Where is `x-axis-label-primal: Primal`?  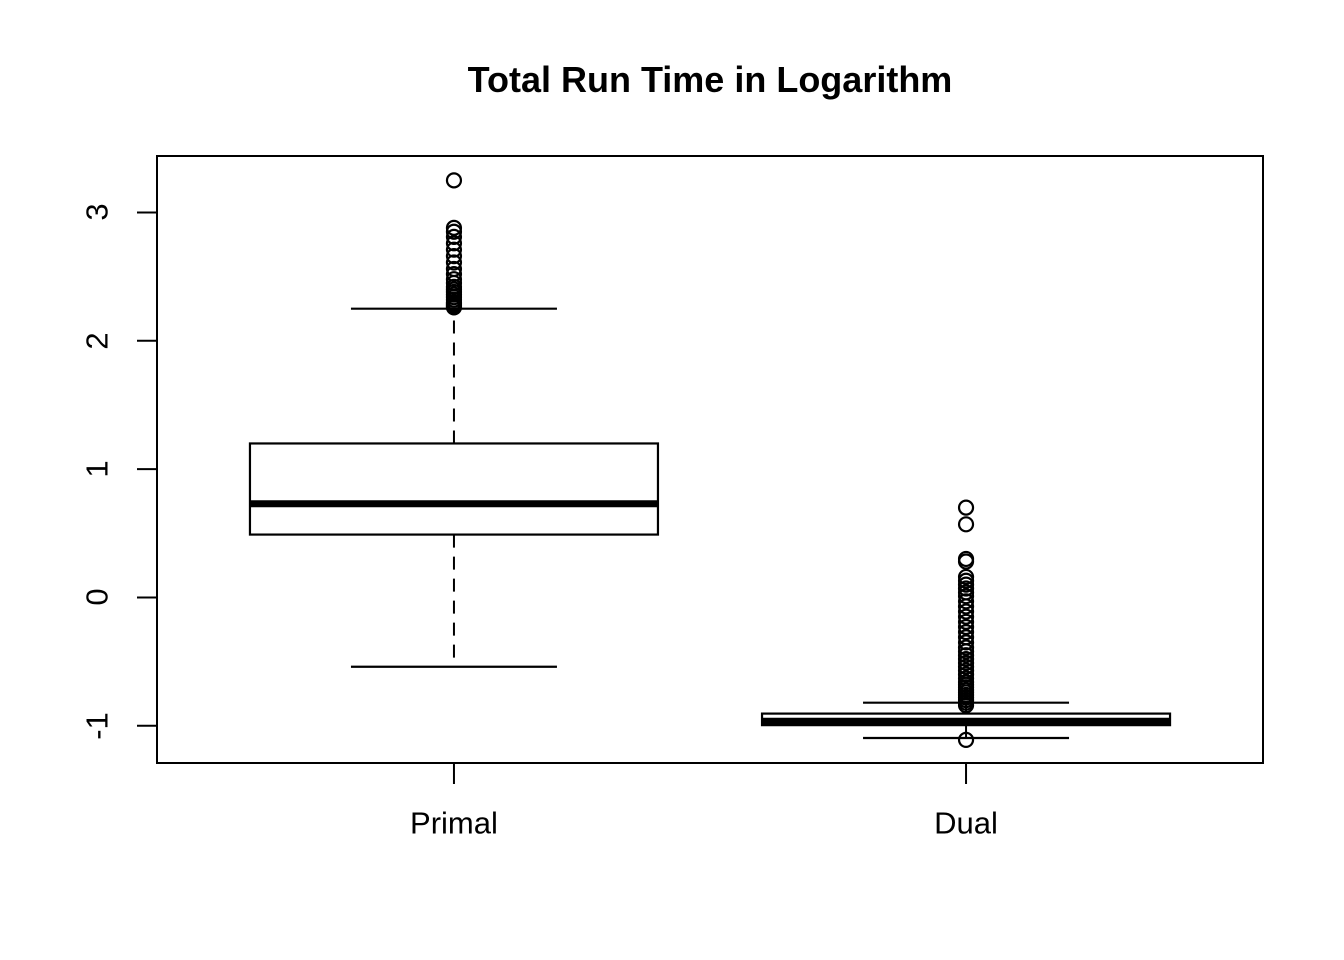
x-axis-label-primal: Primal is located at coordinates (454, 823).